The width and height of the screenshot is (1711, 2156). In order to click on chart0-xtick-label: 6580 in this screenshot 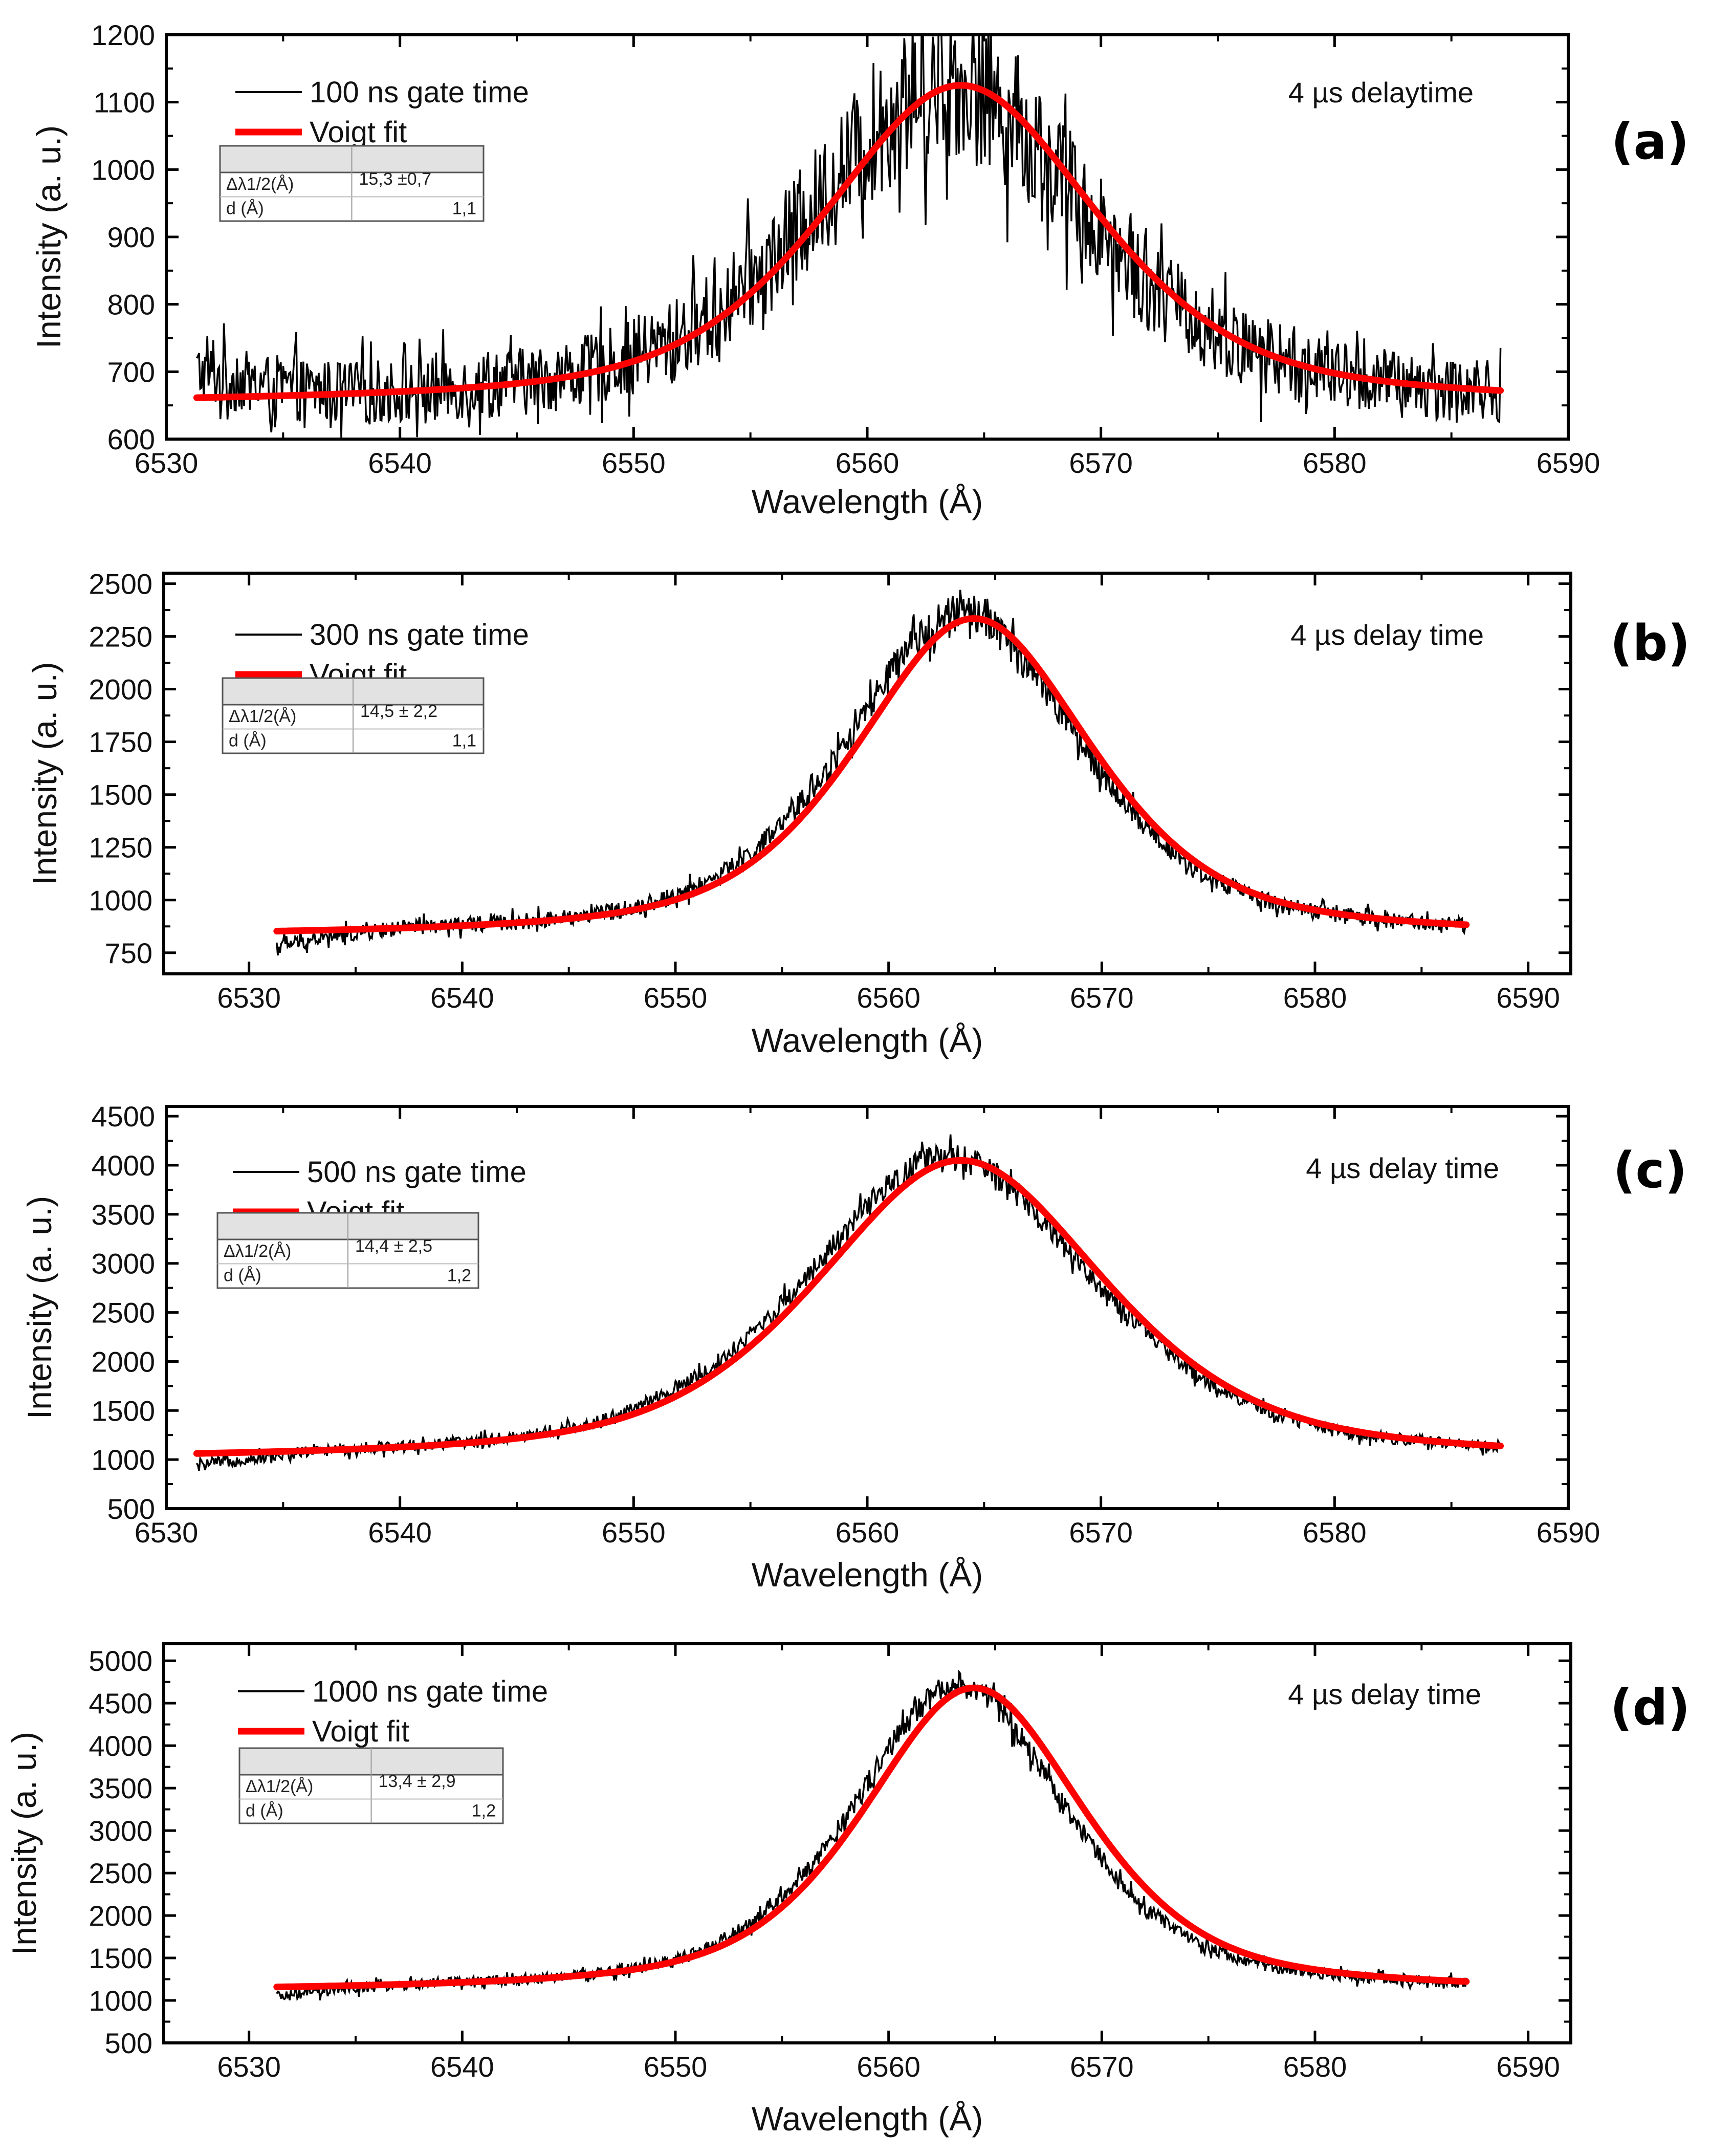, I will do `click(1335, 463)`.